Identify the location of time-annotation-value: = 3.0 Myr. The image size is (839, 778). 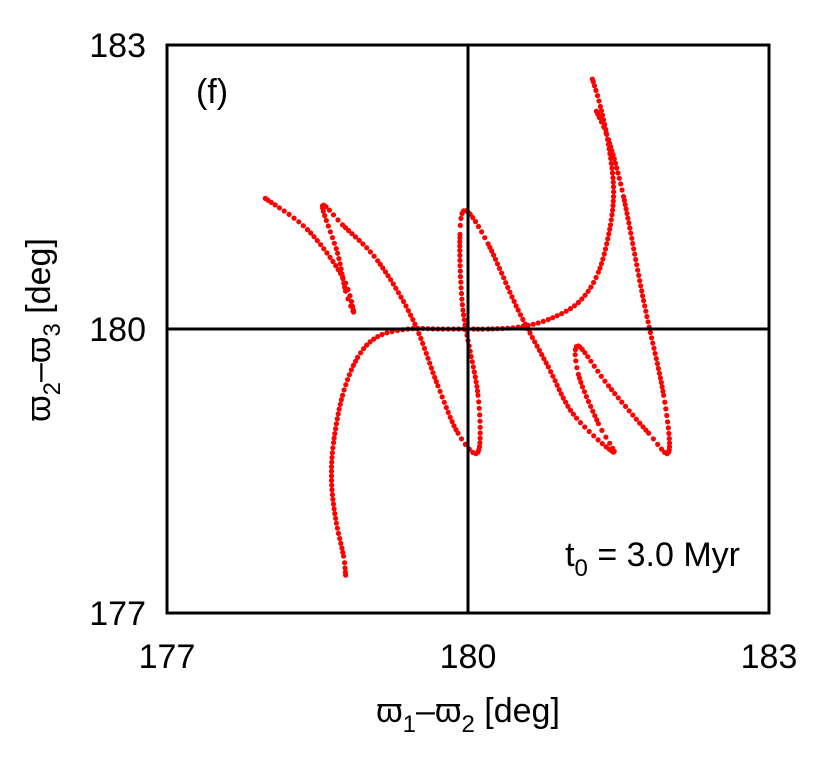
(664, 555).